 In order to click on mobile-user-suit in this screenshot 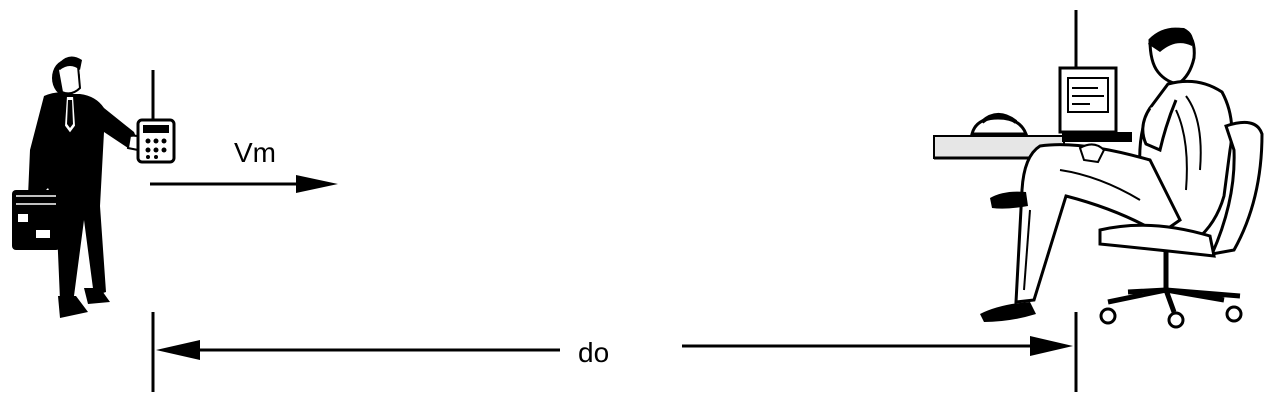, I will do `click(83, 196)`.